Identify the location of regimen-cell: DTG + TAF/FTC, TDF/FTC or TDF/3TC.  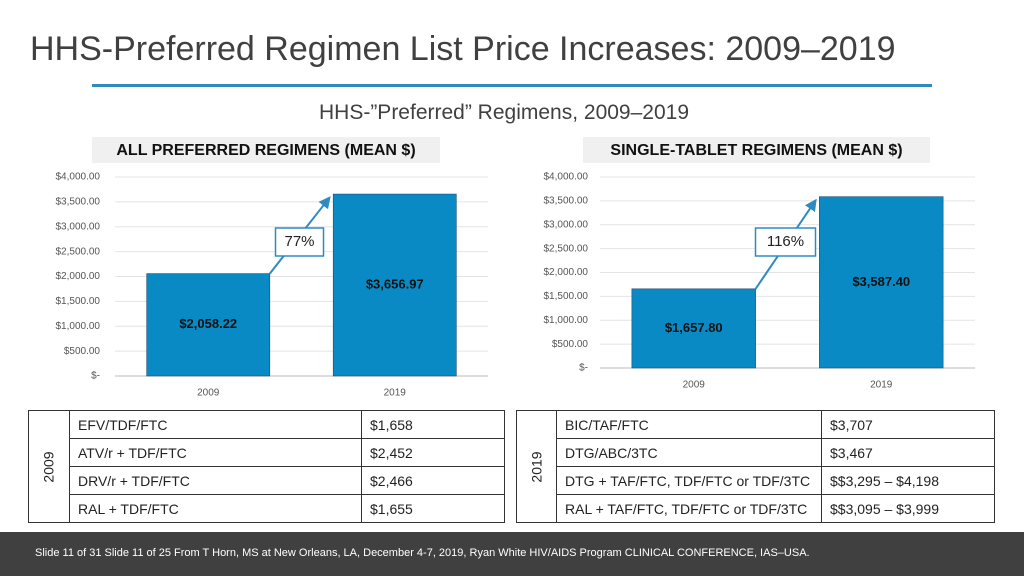
(689, 480).